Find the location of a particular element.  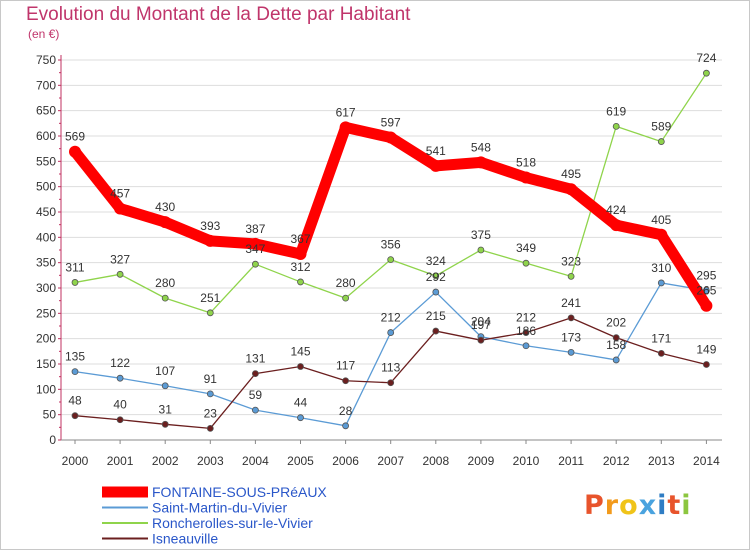

y-tick-label: 150 is located at coordinates (46, 364).